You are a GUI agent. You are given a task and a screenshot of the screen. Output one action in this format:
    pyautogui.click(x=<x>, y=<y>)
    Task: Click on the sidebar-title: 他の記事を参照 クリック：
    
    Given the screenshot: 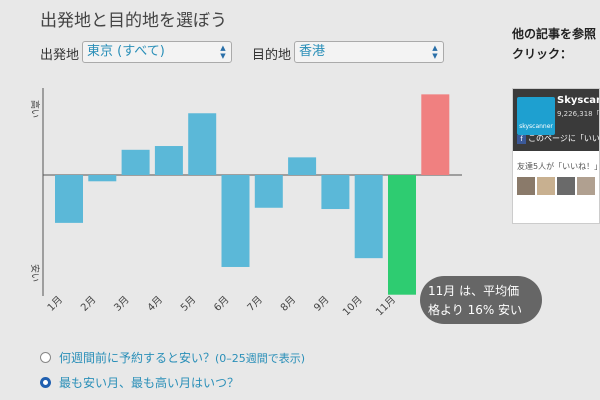 What is the action you would take?
    pyautogui.click(x=554, y=44)
    